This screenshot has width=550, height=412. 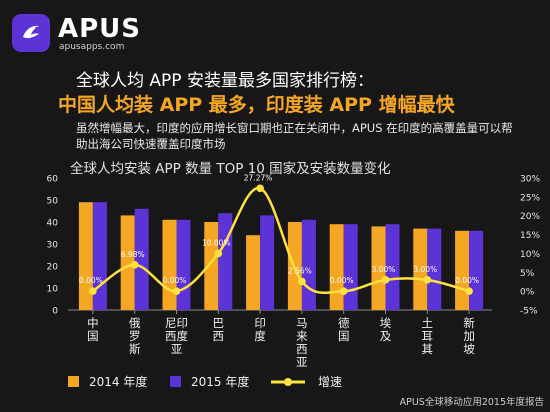 I want to click on y-left-tick-label: 60, so click(x=53, y=180).